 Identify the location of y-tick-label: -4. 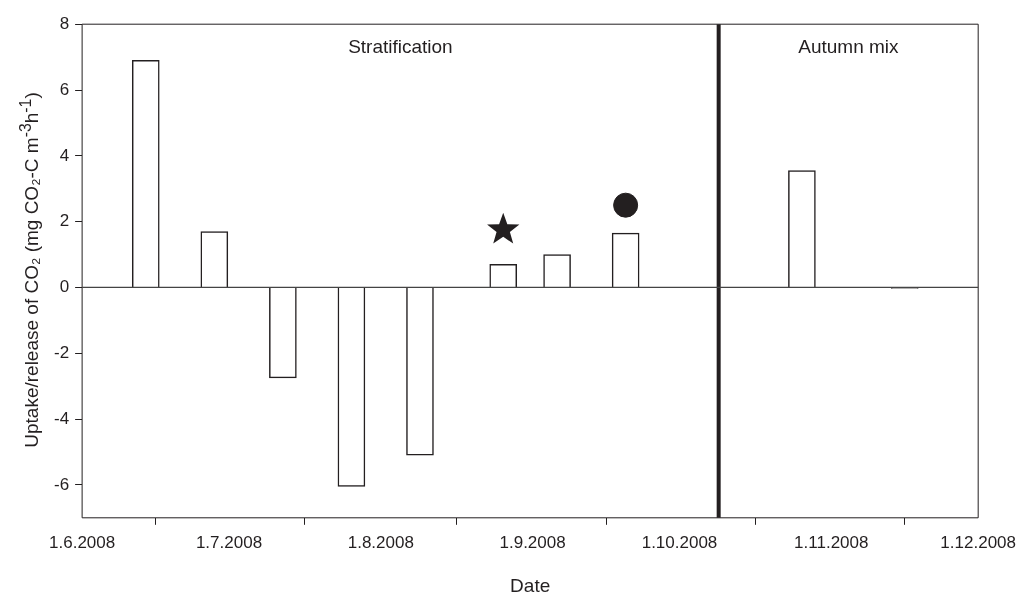
(61, 418).